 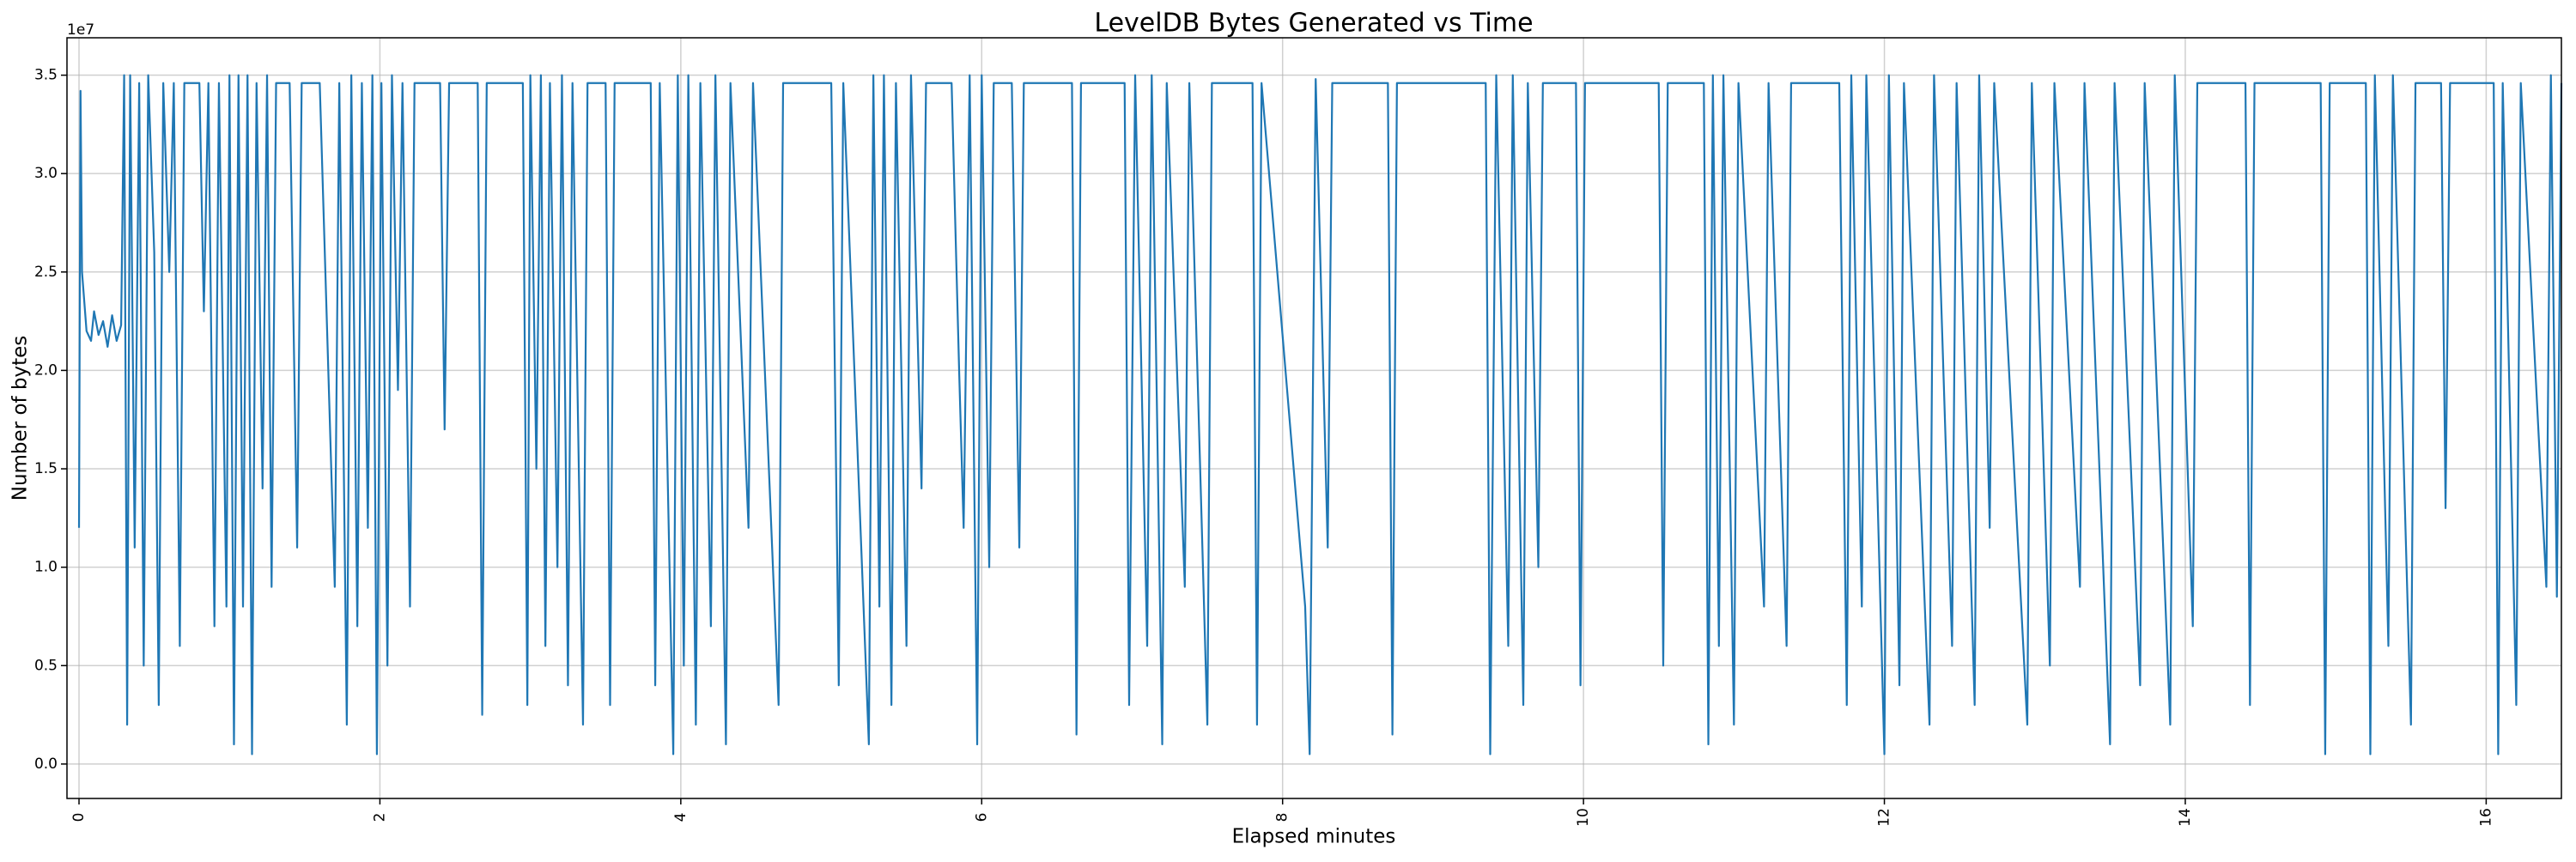 I want to click on chart-title: LevelDB Bytes Generated vs Time, so click(x=1313, y=24).